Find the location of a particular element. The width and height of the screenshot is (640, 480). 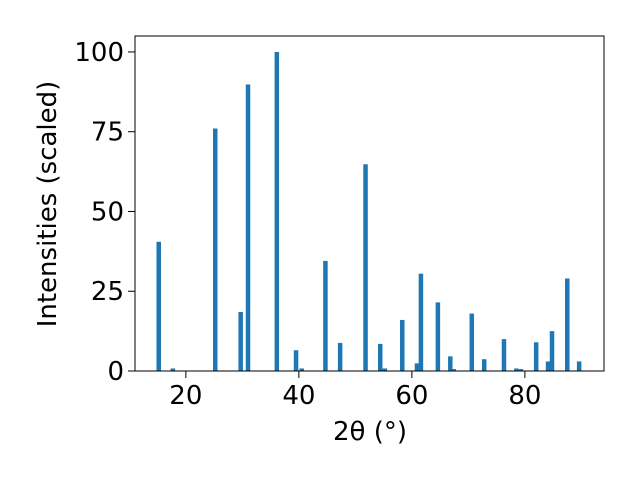

x-tick-label-0: 20 is located at coordinates (185, 396).